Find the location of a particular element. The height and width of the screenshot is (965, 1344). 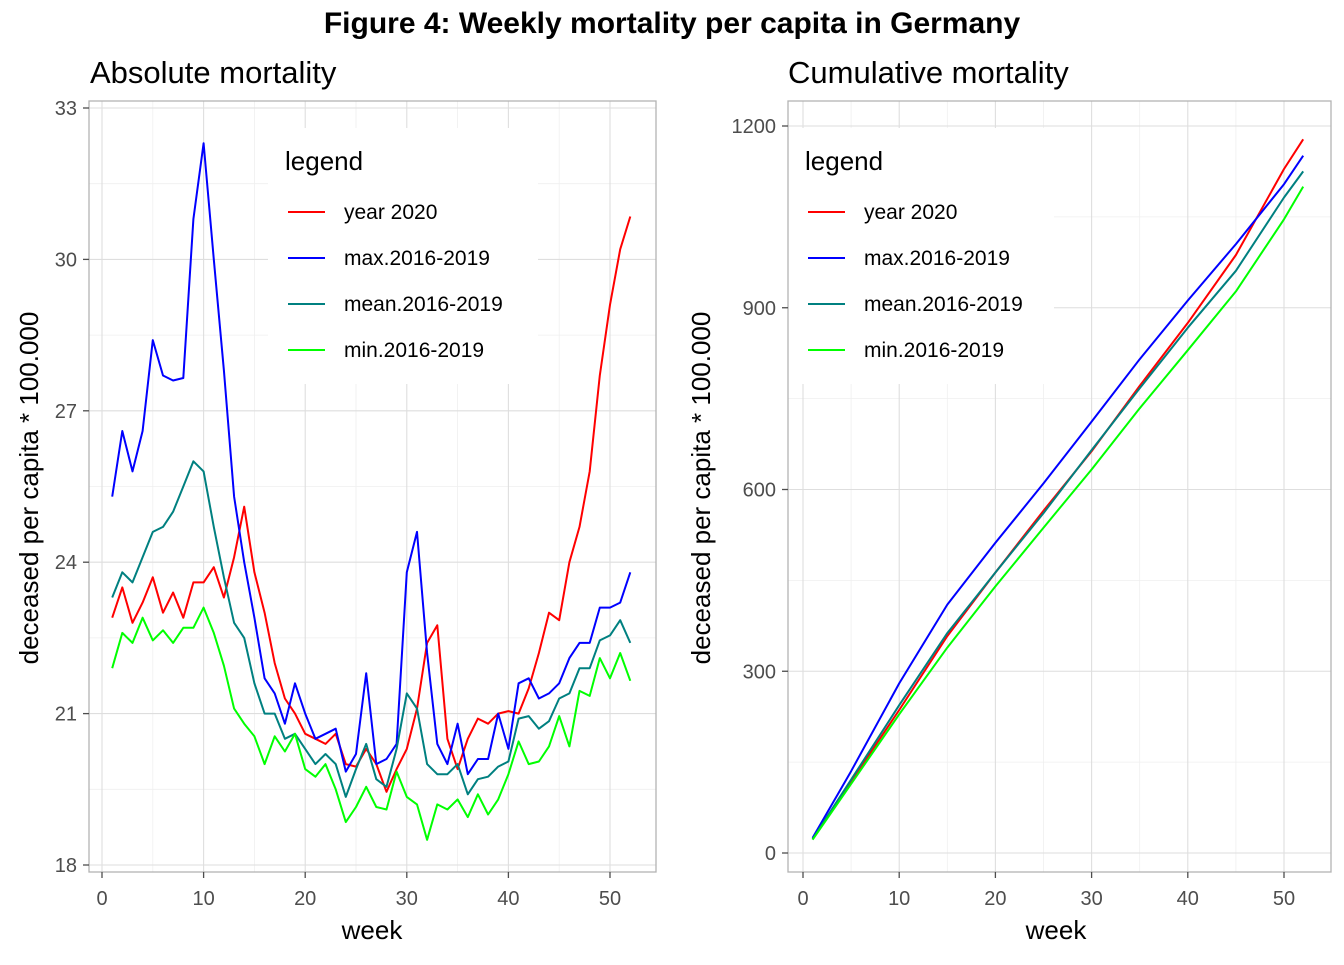

absolute-legend-background is located at coordinates (403, 256).